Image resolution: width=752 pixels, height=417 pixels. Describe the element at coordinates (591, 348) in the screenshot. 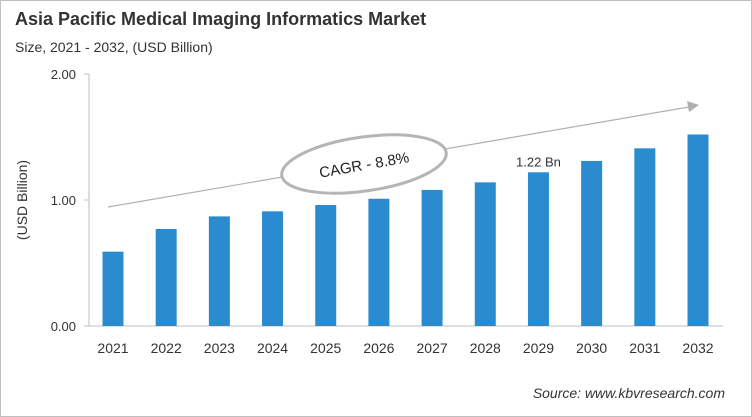

I see `x-tick-label: 2030` at that location.